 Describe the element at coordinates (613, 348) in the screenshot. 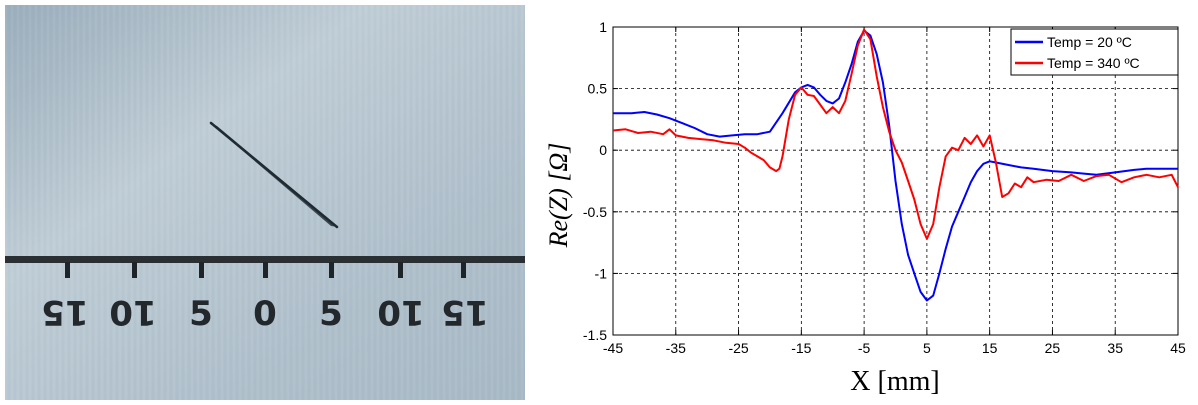

I see `x-tick-label: -45` at that location.